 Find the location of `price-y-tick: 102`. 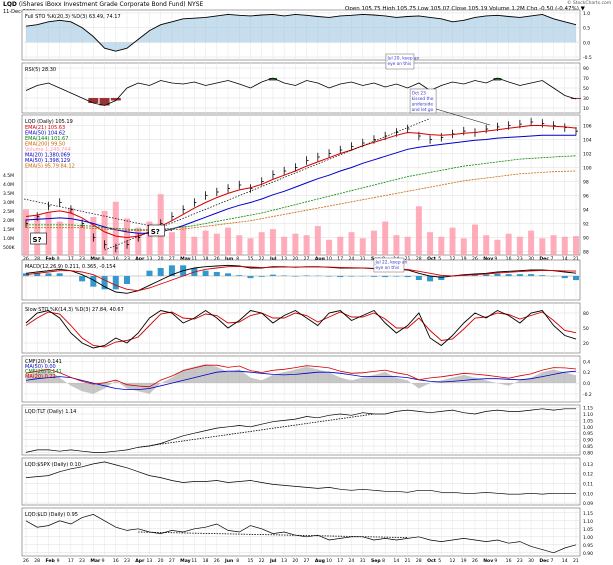

price-y-tick: 102 is located at coordinates (587, 155).